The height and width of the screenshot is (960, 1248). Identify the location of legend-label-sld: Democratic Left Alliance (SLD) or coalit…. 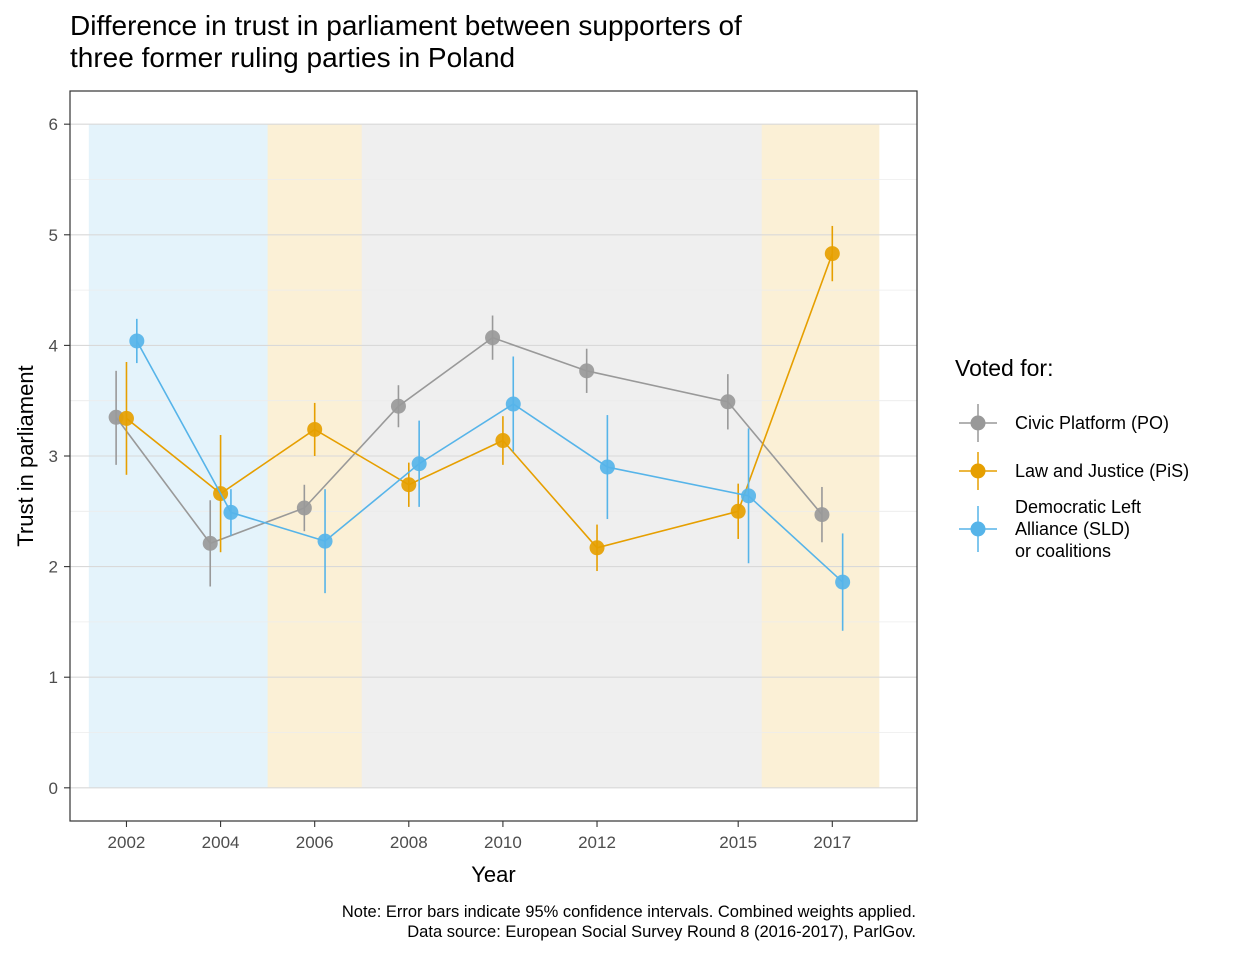
(1078, 529).